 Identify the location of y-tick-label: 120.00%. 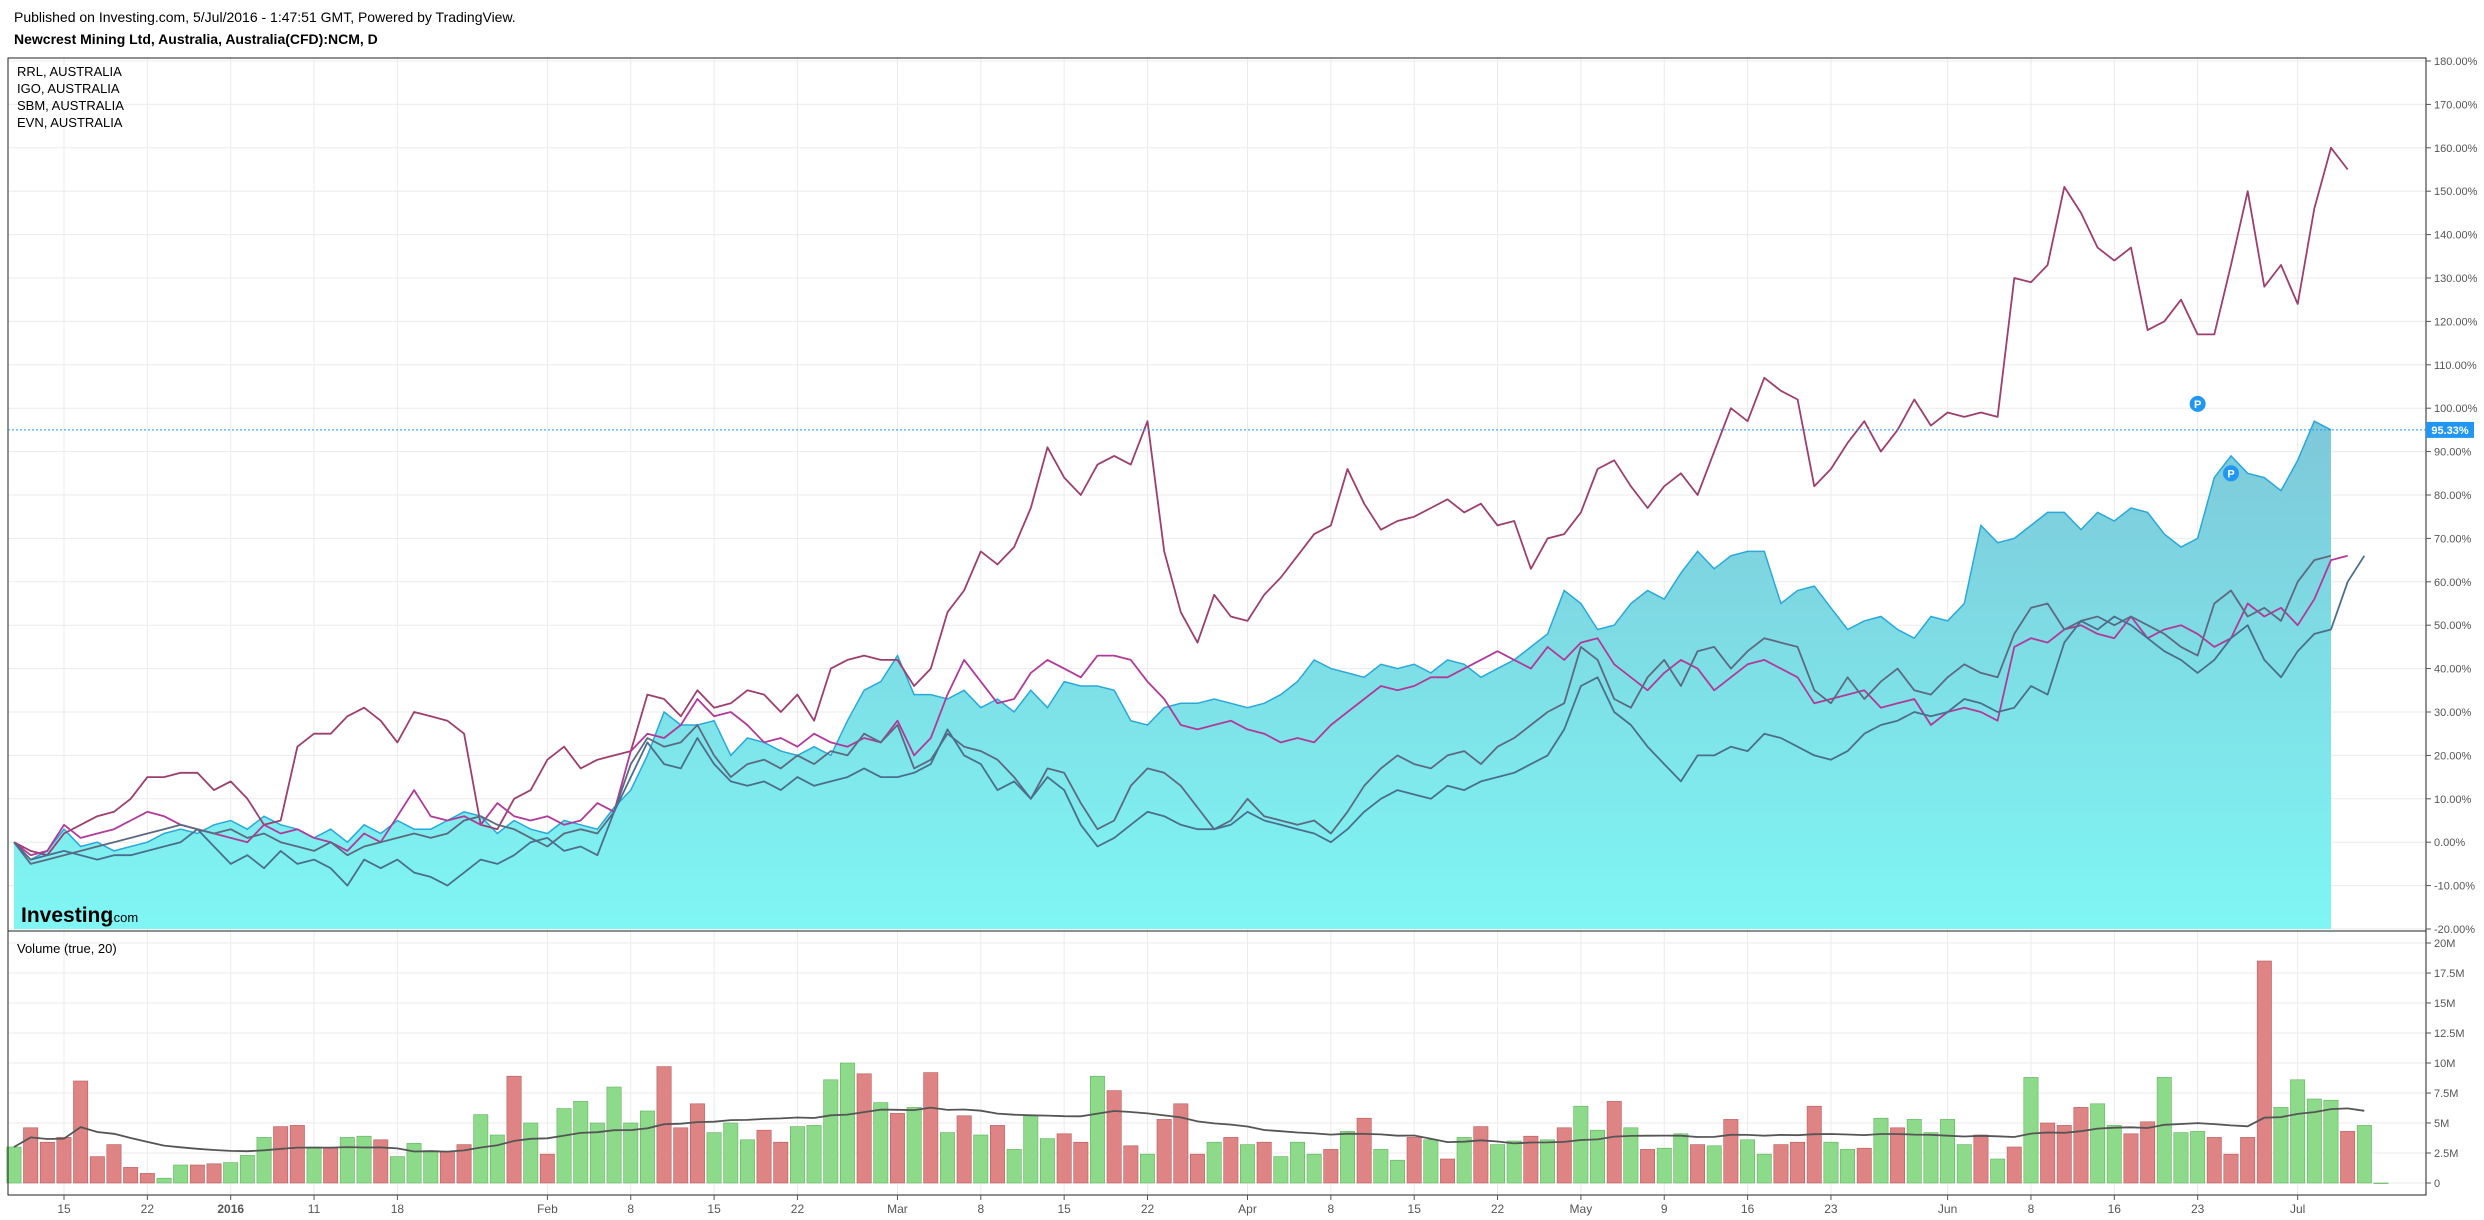
(2456, 322).